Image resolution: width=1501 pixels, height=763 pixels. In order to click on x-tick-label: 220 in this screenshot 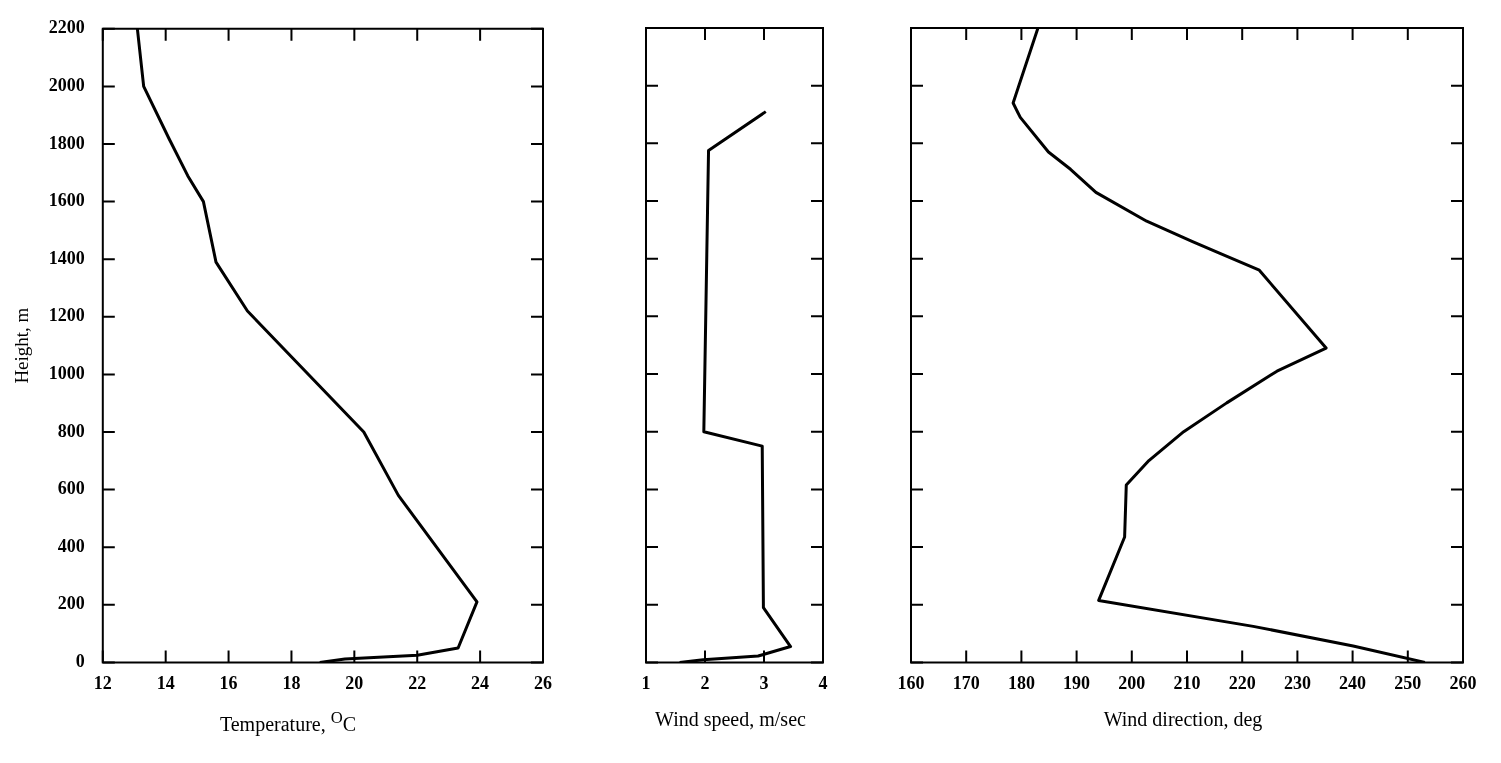, I will do `click(1242, 682)`.